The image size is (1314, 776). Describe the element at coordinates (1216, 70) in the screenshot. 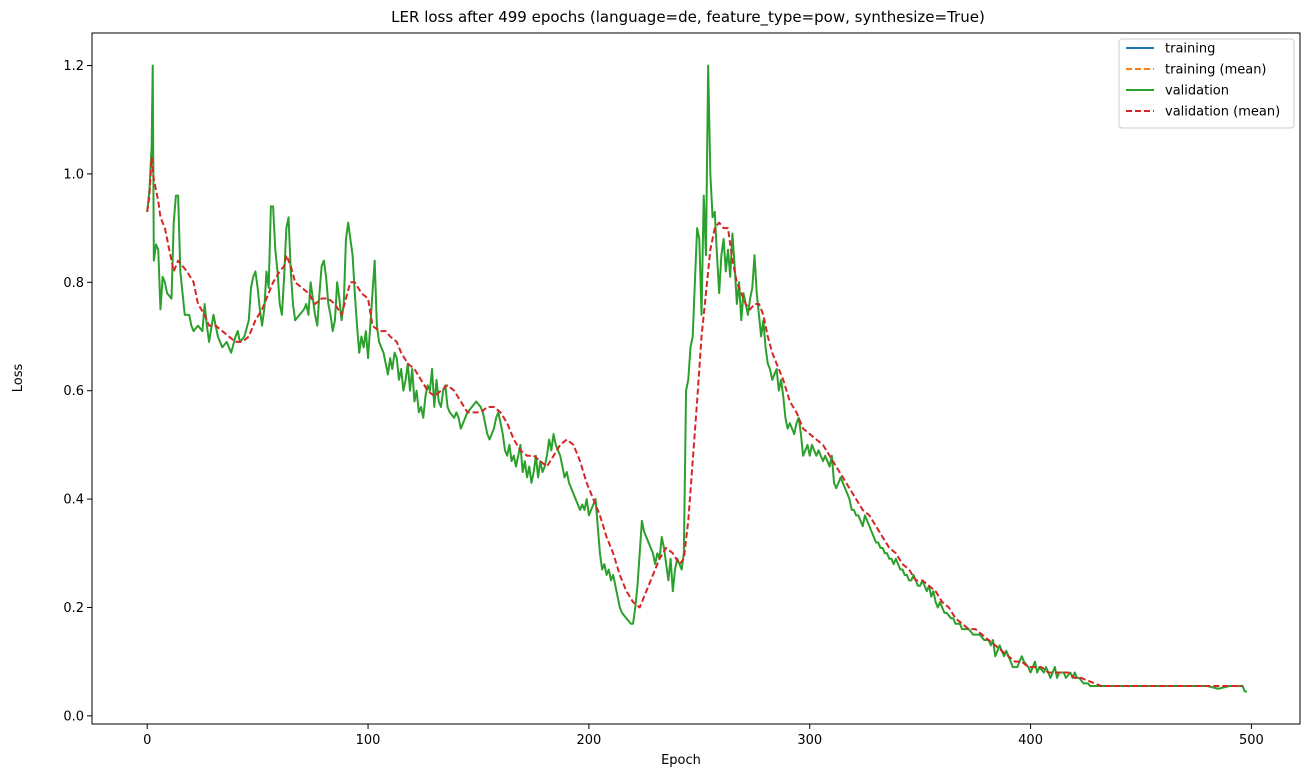

I see `legend-label: training (mean)` at that location.